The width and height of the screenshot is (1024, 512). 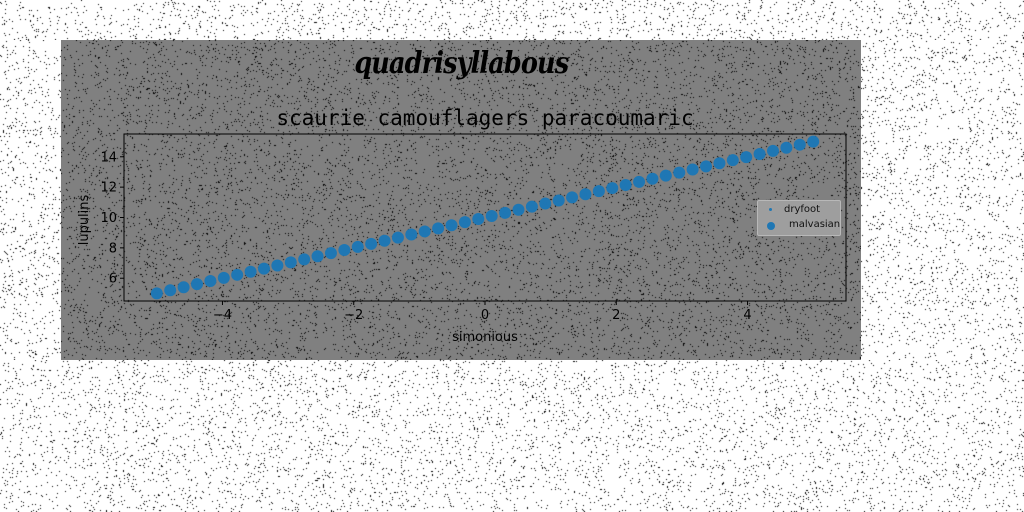 I want to click on y-tick-label: 12, so click(x=108, y=188).